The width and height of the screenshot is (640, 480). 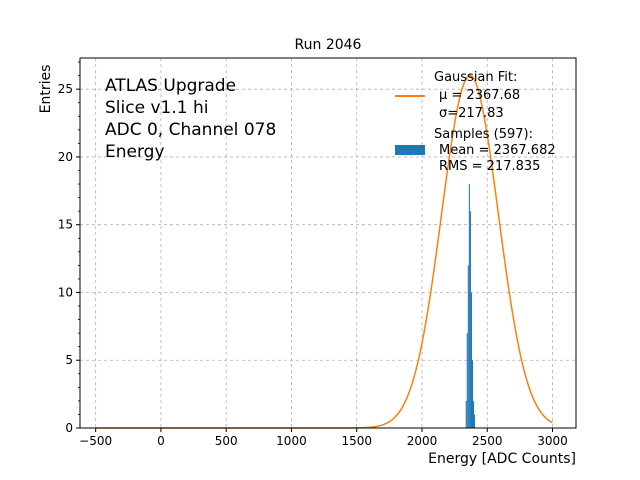 I want to click on y-tick-label: 25, so click(x=65, y=89).